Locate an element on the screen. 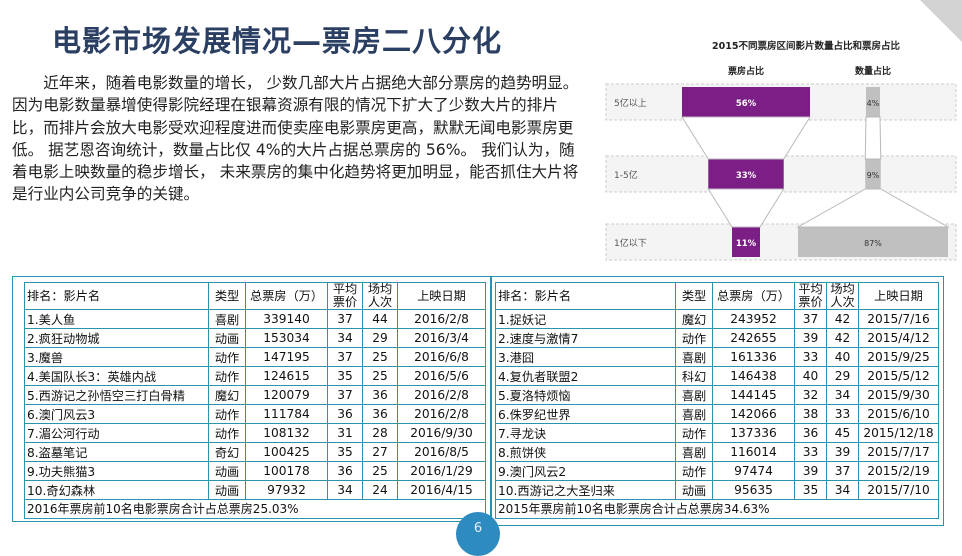 Image resolution: width=962 pixels, height=556 pixels. table-row: 8.盗墓笔记 奇幻 100425 35 27 2016/8/5 is located at coordinates (255, 452).